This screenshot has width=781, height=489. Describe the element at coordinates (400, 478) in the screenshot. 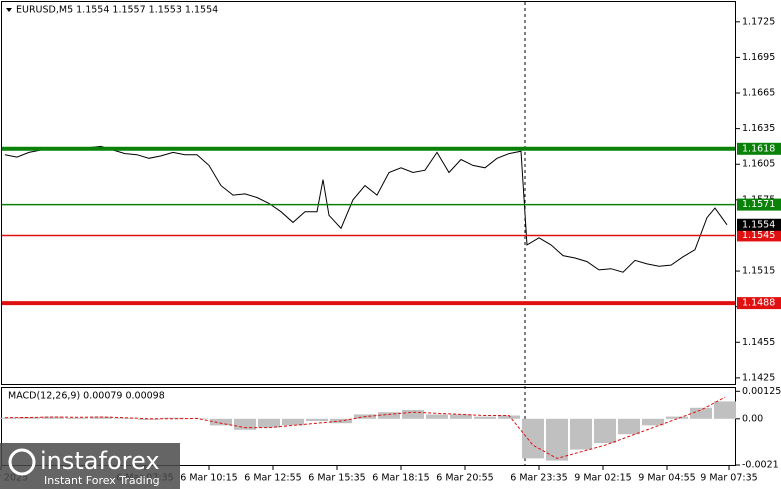

I see `x-tick-label: 6 Mar 18:15` at that location.